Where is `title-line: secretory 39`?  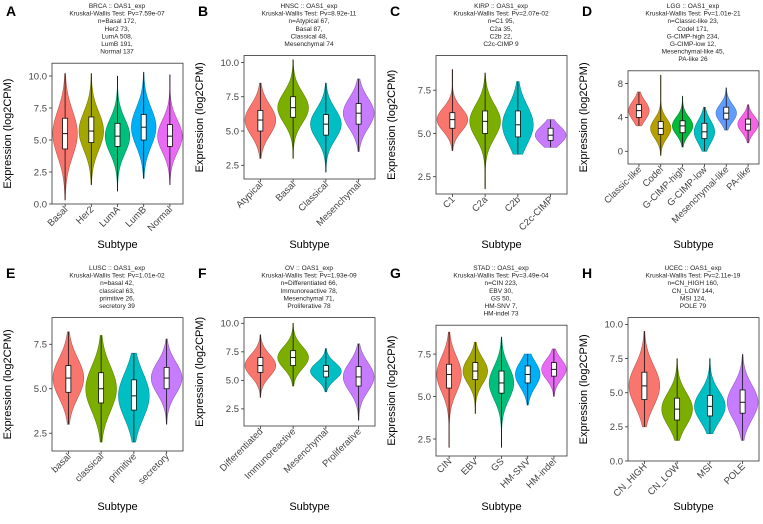
title-line: secretory 39 is located at coordinates (117, 306).